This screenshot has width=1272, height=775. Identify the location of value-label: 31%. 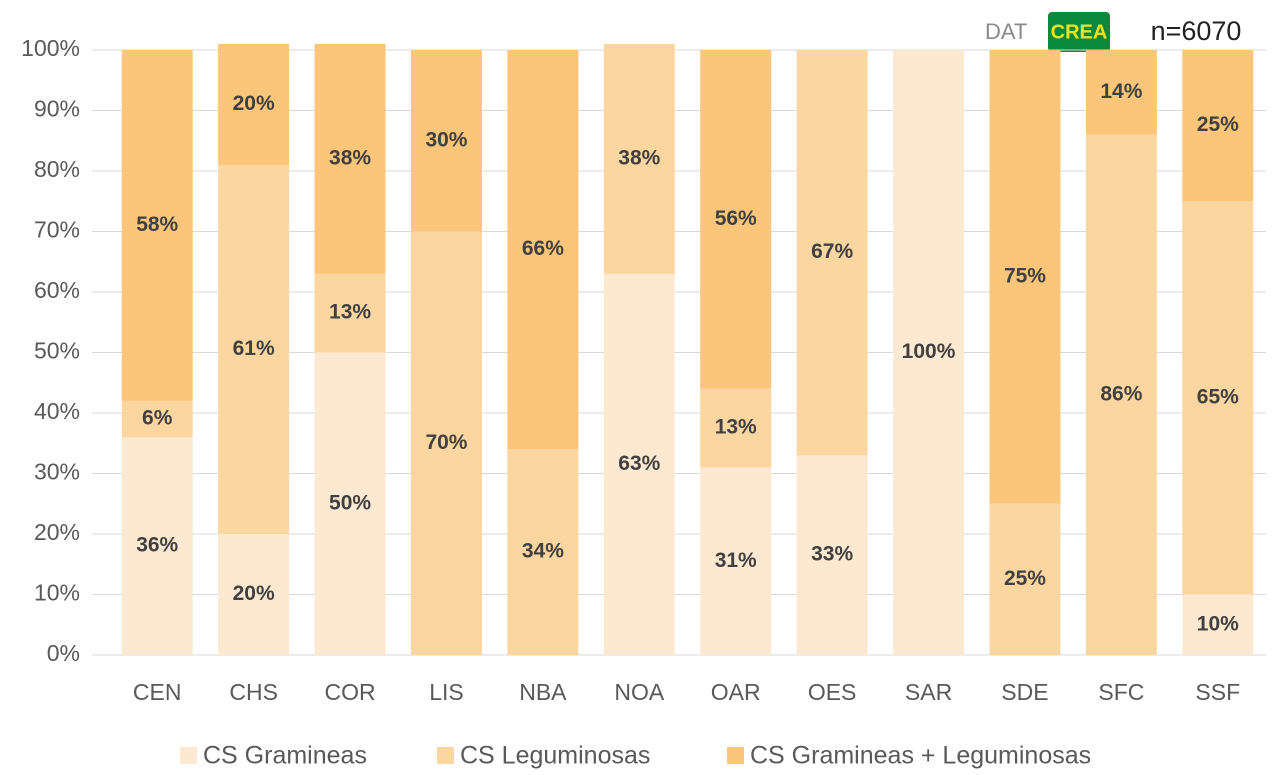
(736, 560).